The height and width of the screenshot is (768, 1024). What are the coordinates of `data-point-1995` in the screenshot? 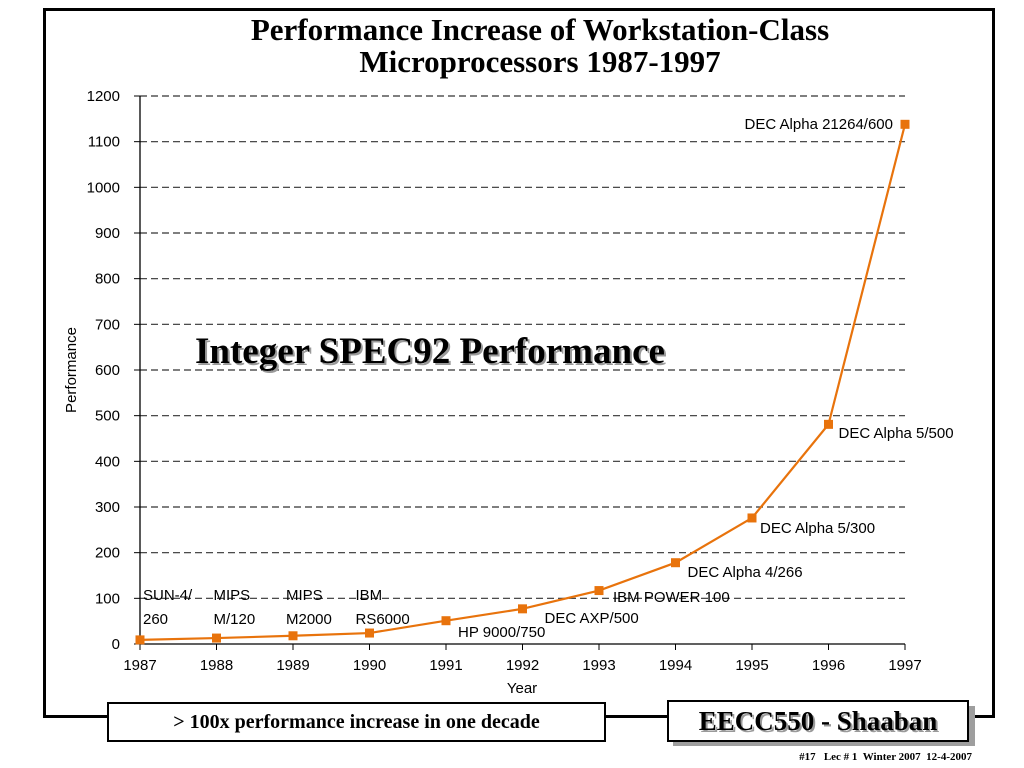 It's located at (752, 518).